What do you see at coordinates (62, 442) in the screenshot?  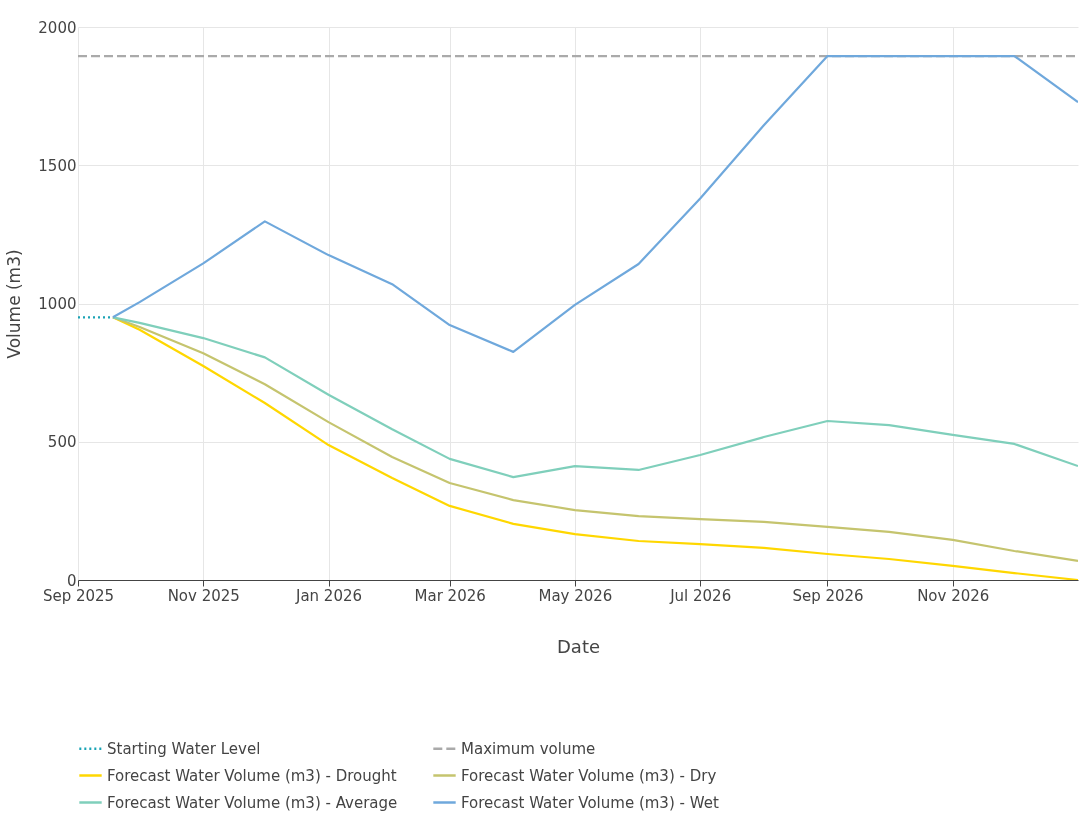 I see `y-tick-label: 500` at bounding box center [62, 442].